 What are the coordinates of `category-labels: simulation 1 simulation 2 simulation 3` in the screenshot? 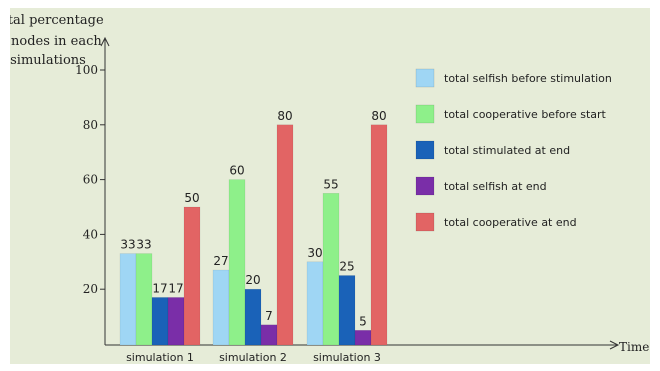 It's located at (253, 357).